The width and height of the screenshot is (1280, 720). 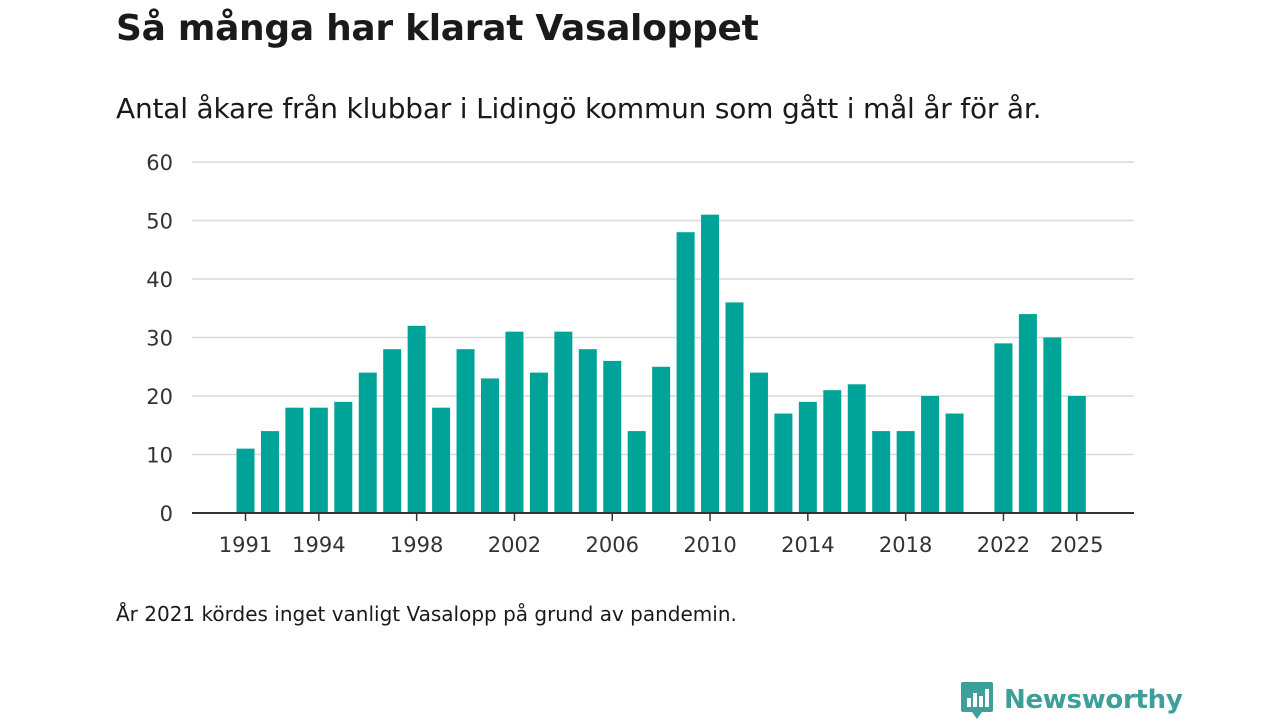 I want to click on bar-1991, so click(x=245, y=480).